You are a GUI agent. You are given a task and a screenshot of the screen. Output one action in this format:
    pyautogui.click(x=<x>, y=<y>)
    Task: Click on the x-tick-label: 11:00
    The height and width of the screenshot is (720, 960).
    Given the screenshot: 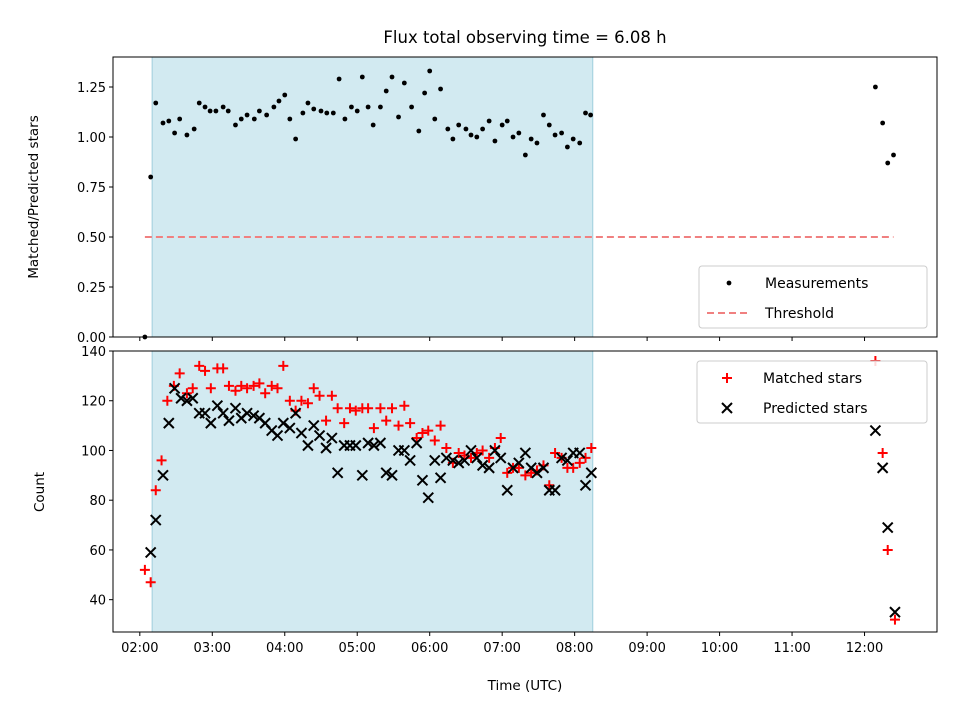 What is the action you would take?
    pyautogui.click(x=791, y=648)
    